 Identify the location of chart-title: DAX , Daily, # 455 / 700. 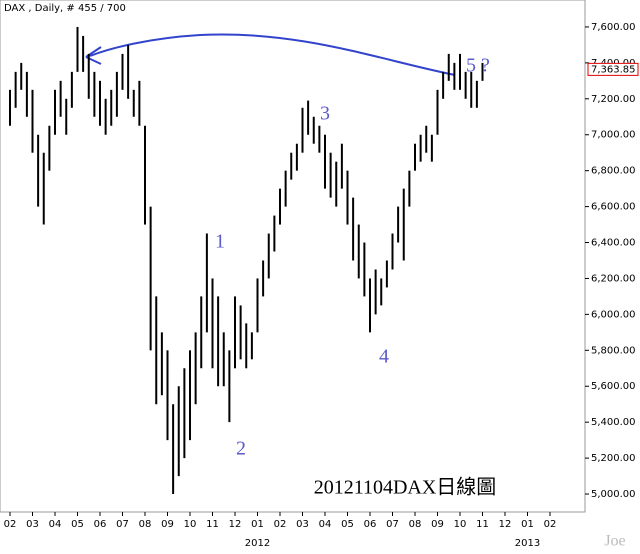
(65, 8).